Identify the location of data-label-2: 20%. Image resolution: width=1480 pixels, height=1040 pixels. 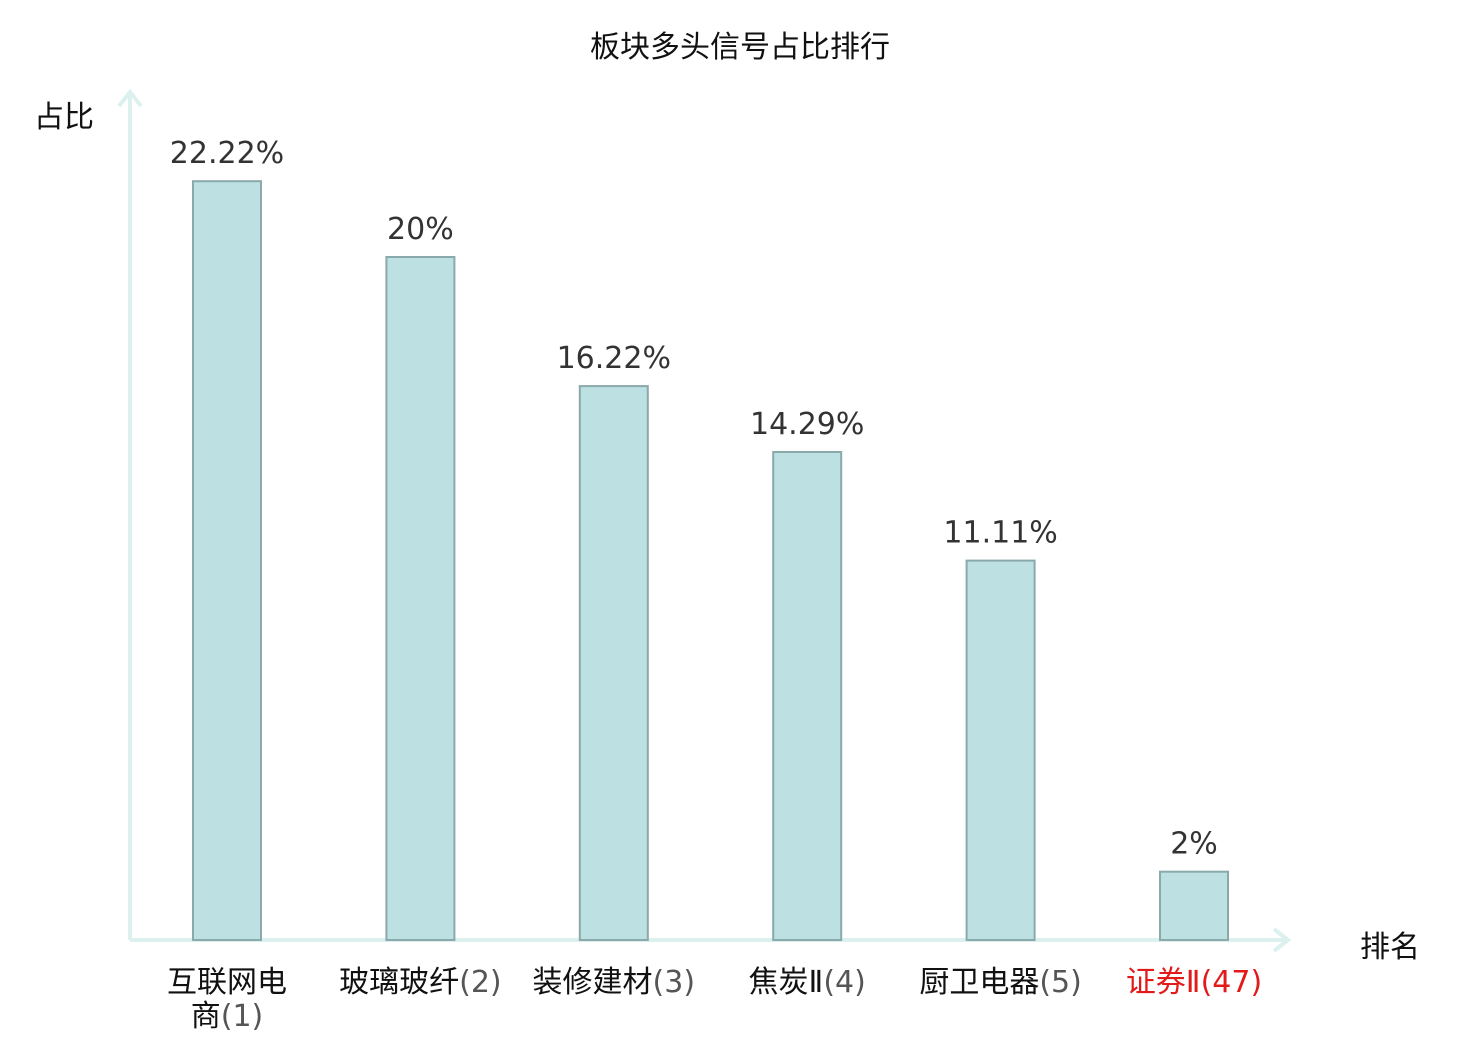
(420, 229).